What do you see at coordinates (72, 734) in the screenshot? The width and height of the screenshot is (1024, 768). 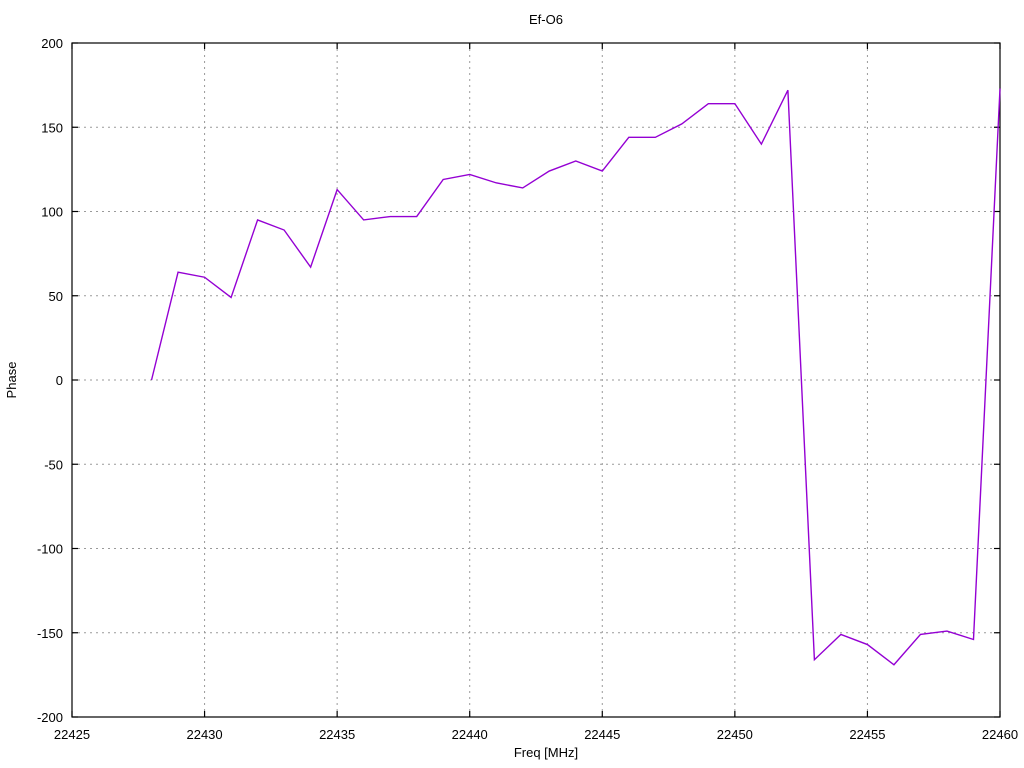 I see `x-tick-label: 22425` at bounding box center [72, 734].